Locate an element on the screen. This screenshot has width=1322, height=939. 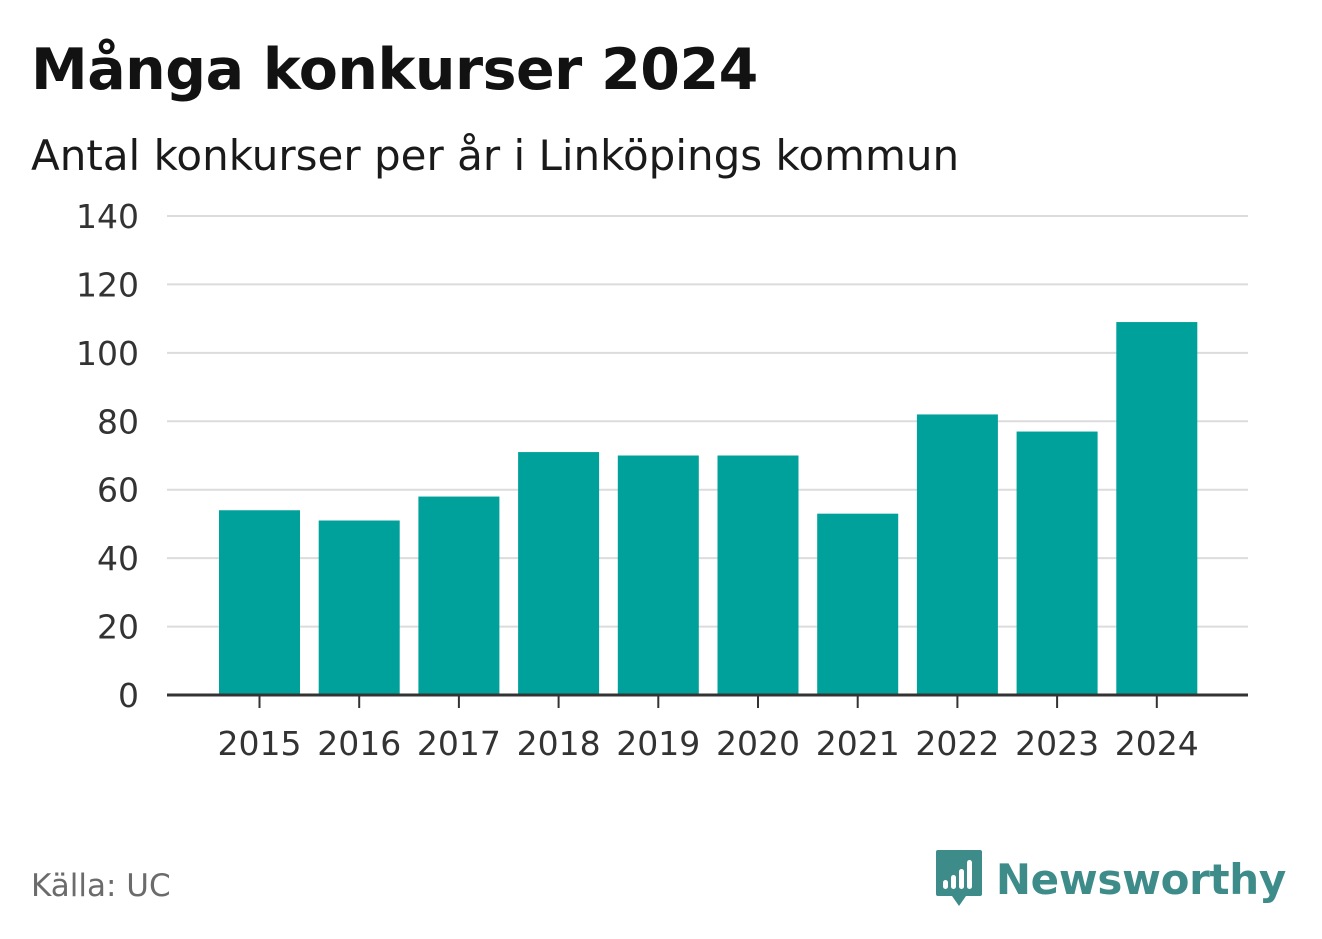
chart-title: Många konkurser 2024 is located at coordinates (394, 70).